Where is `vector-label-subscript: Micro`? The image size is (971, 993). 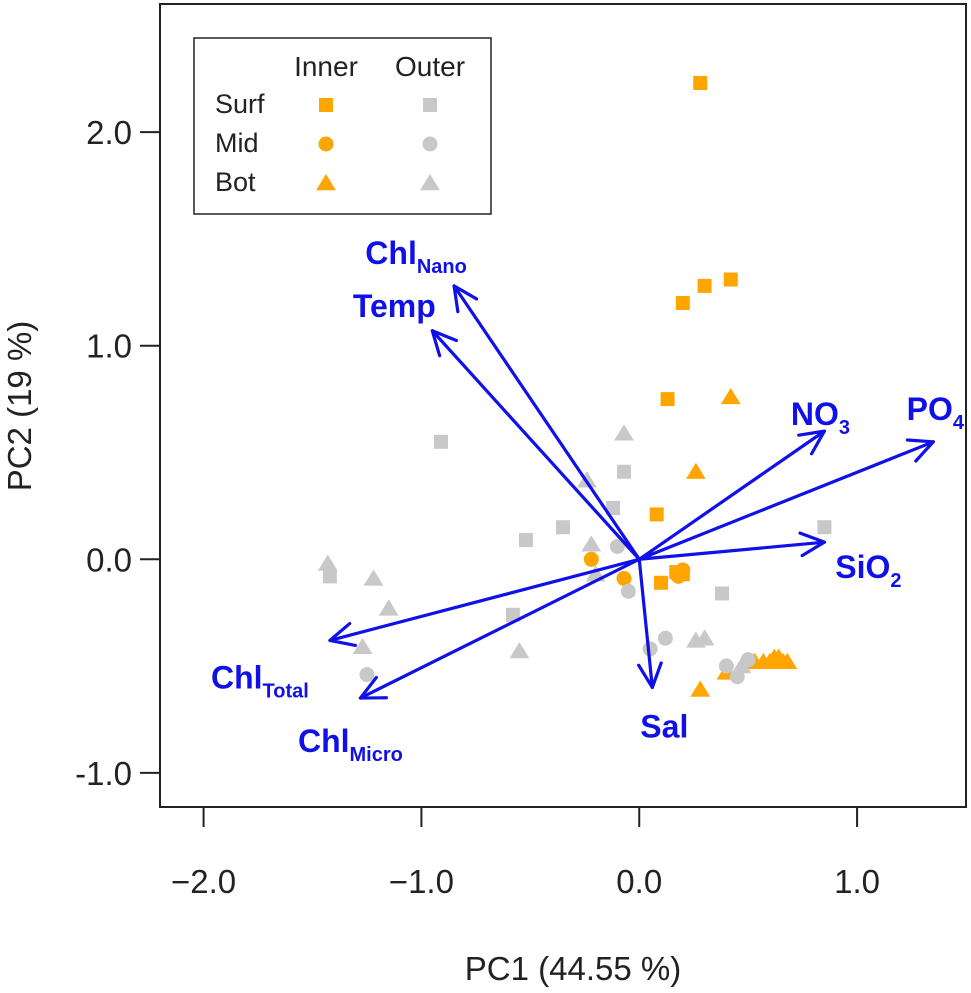 vector-label-subscript: Micro is located at coordinates (376, 755).